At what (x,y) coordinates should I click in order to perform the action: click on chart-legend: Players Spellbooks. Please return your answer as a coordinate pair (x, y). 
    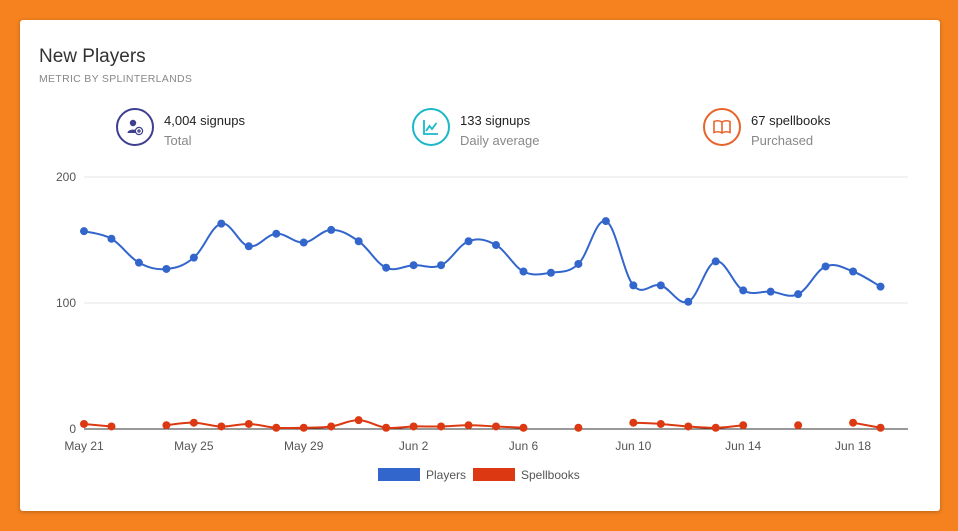
    Looking at the image, I should click on (479, 475).